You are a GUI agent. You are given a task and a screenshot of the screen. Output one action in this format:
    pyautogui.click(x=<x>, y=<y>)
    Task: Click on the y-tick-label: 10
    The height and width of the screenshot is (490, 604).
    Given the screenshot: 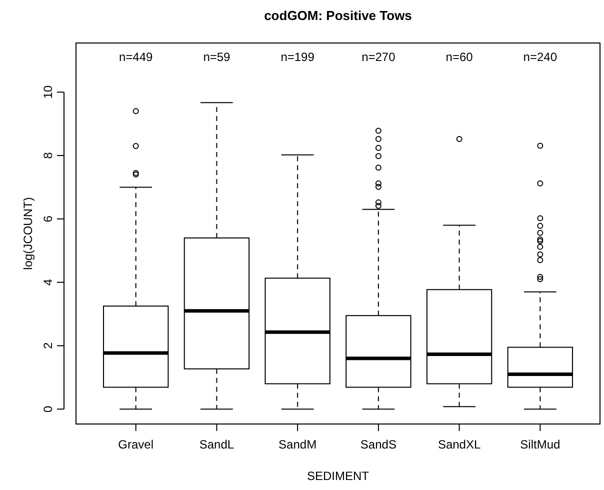 What is the action you would take?
    pyautogui.click(x=48, y=92)
    